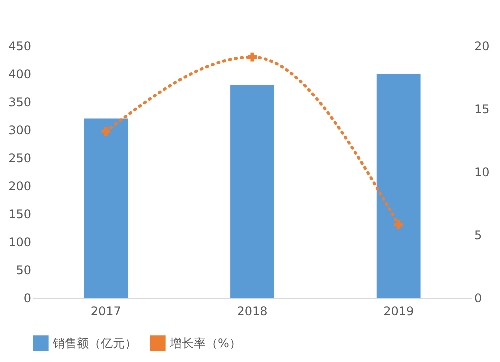 The width and height of the screenshot is (500, 362). Describe the element at coordinates (20, 103) in the screenshot. I see `y-tick-label: 350` at that location.